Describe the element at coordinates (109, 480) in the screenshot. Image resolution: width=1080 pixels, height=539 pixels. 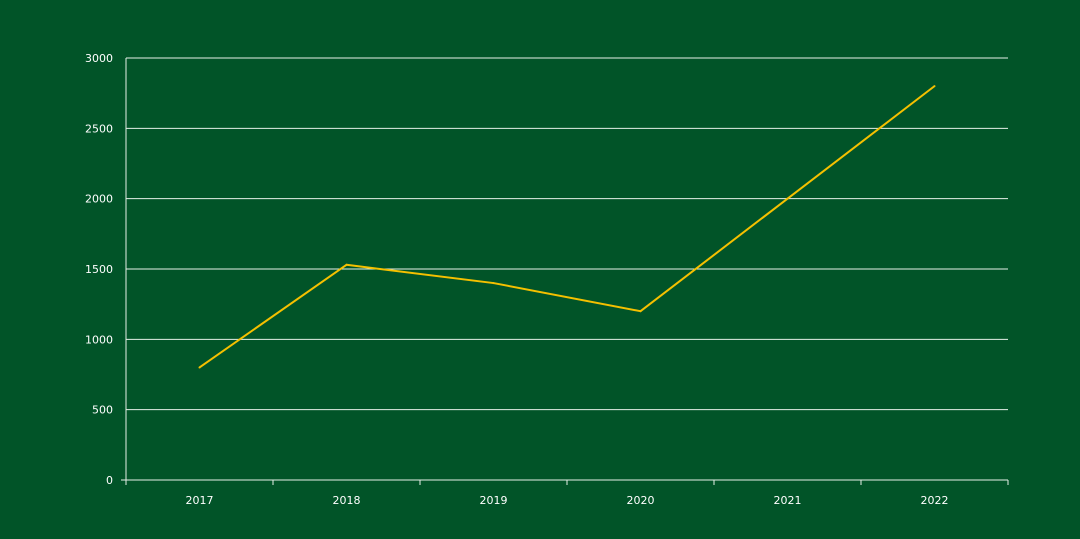
I see `y-tick-label: 0` at that location.